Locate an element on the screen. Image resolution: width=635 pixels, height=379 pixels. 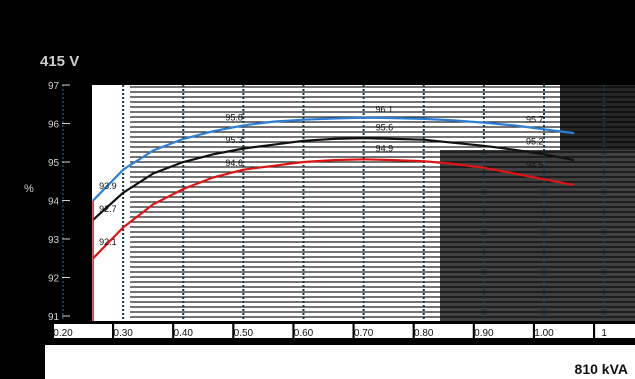
data-label: 95.6 is located at coordinates (385, 127).